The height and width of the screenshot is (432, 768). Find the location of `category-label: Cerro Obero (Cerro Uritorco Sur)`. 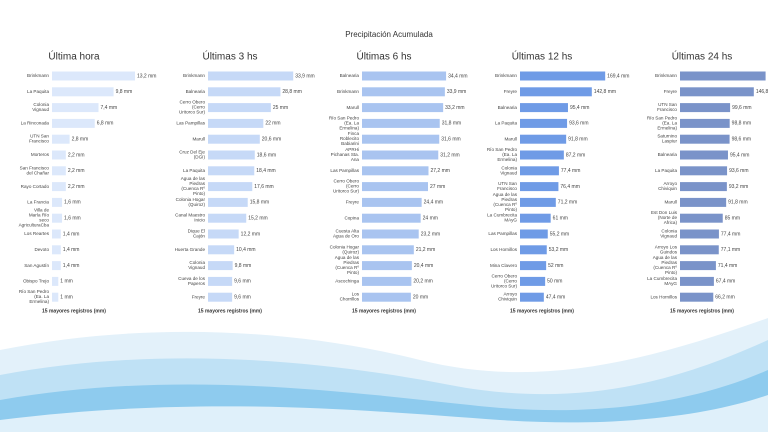

category-label: Cerro Obero (Cerro Uritorco Sur) is located at coordinates (504, 281).